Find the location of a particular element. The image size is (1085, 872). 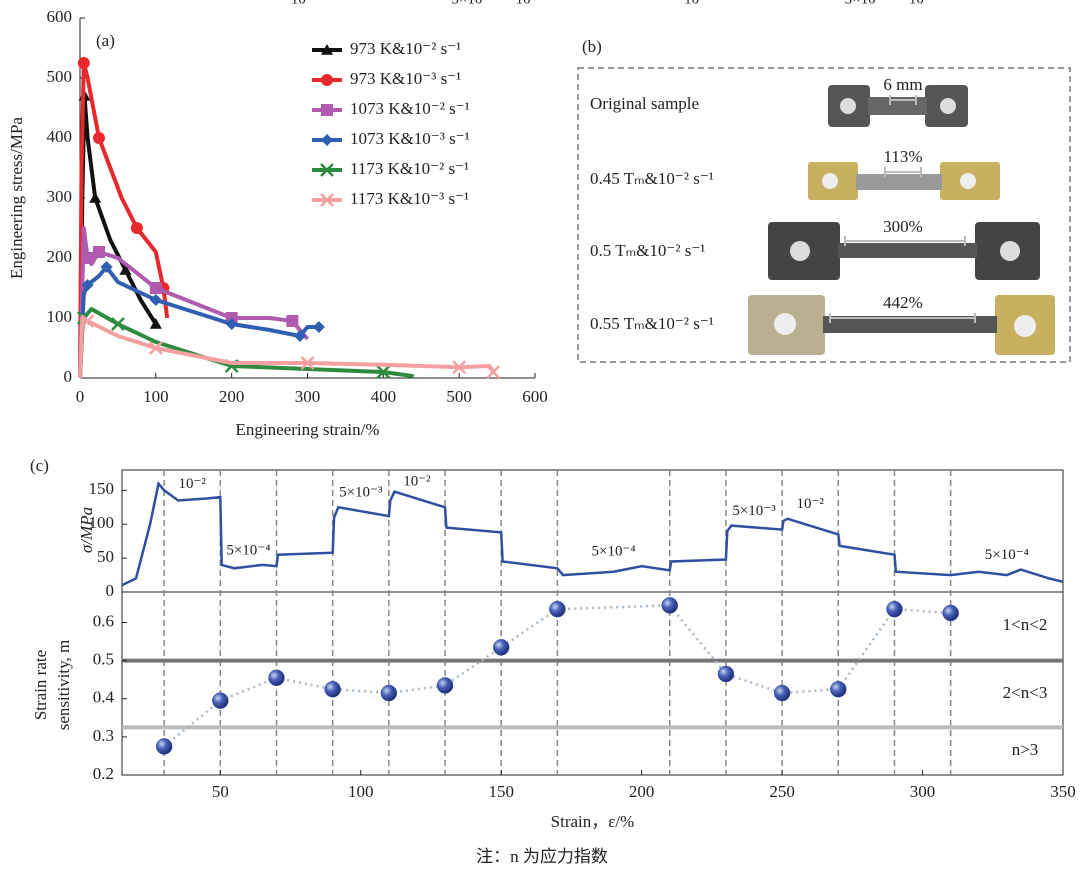

measurement: 113% is located at coordinates (902, 156).